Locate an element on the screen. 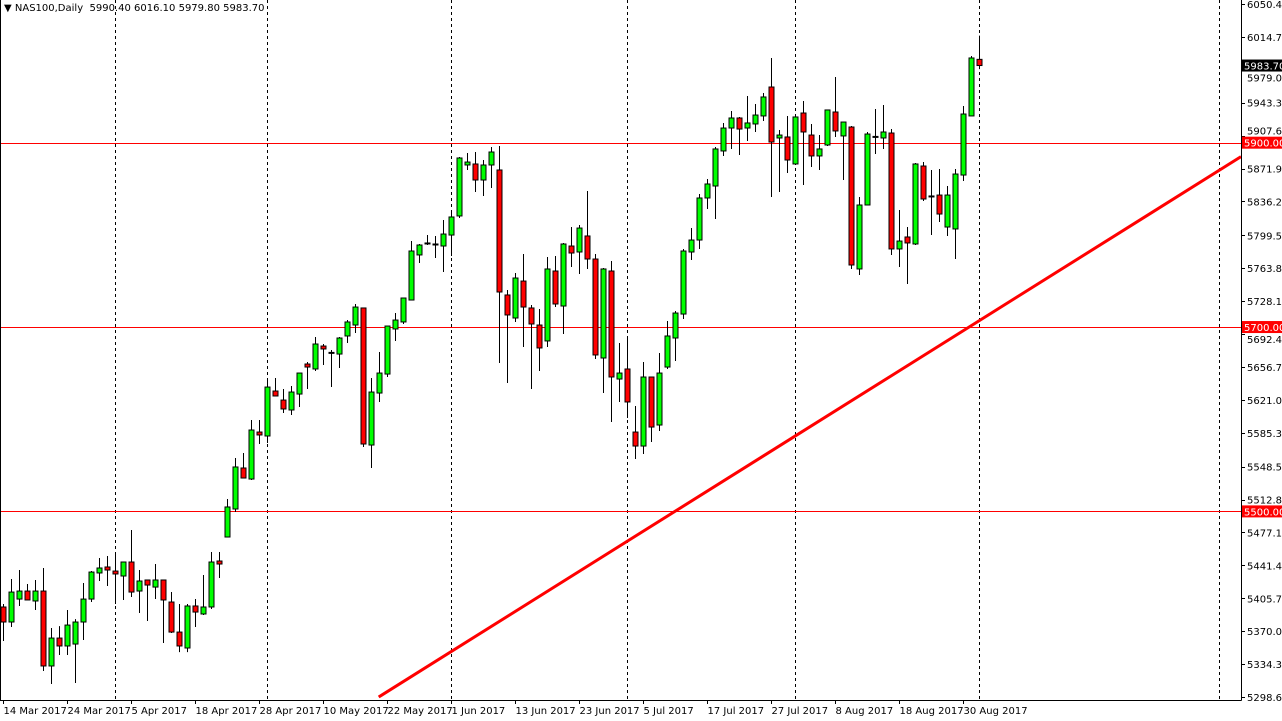 This screenshot has height=721, width=1282. price-tick-label: 5799.50 is located at coordinates (1264, 236).